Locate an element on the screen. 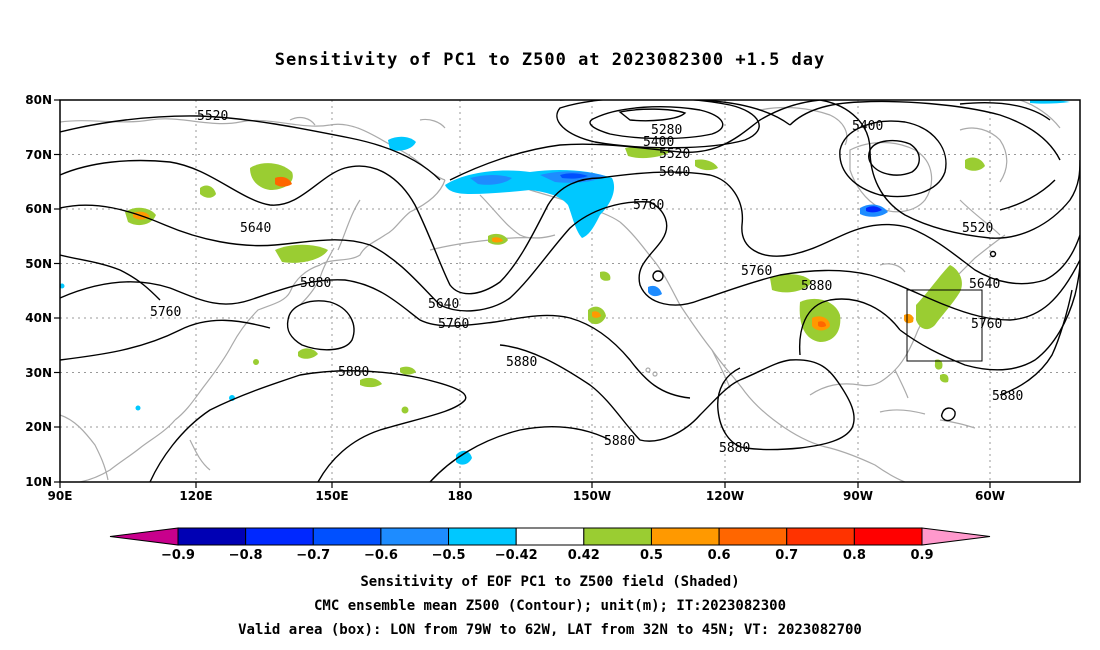 This screenshot has width=1100, height=650. contour-label: 5280 is located at coordinates (666, 130).